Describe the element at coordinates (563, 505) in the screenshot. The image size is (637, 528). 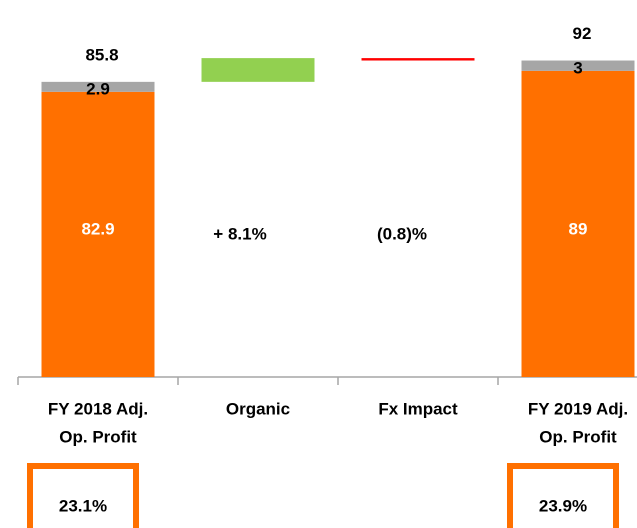
I see `margin-label: 23.9%` at that location.